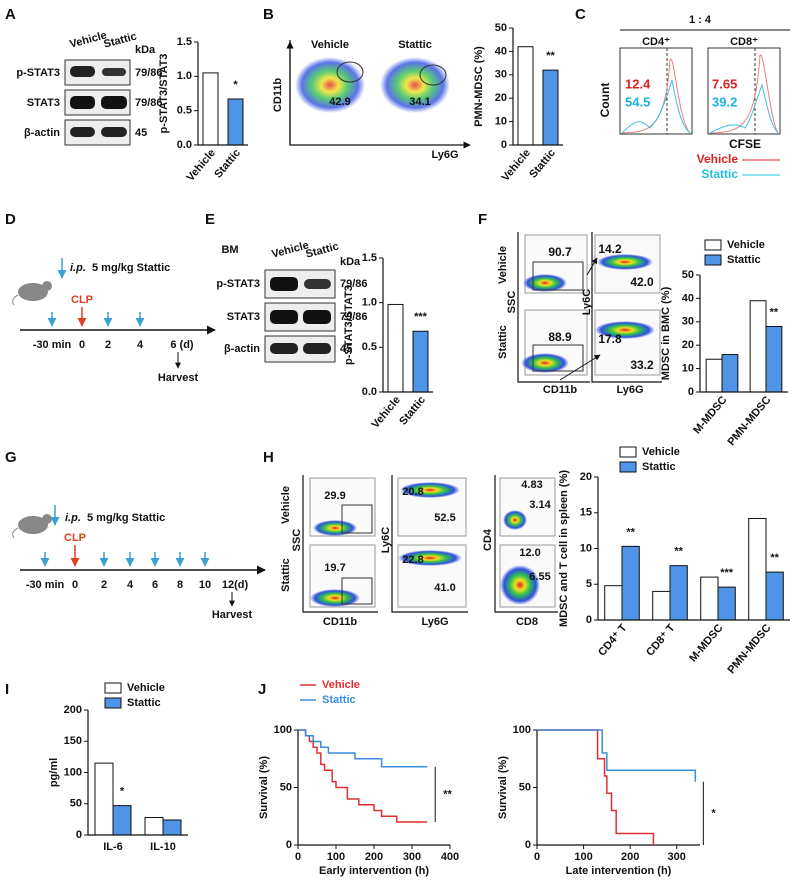 This screenshot has width=795, height=883. I want to click on letter: I, so click(7, 689).